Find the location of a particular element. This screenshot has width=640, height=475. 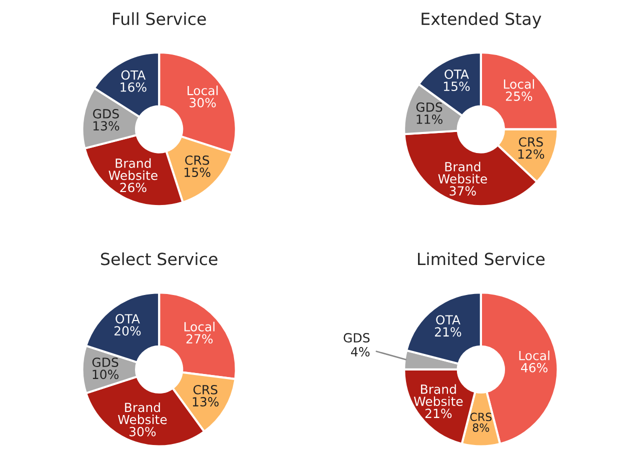

data-label: 20% is located at coordinates (127, 331).